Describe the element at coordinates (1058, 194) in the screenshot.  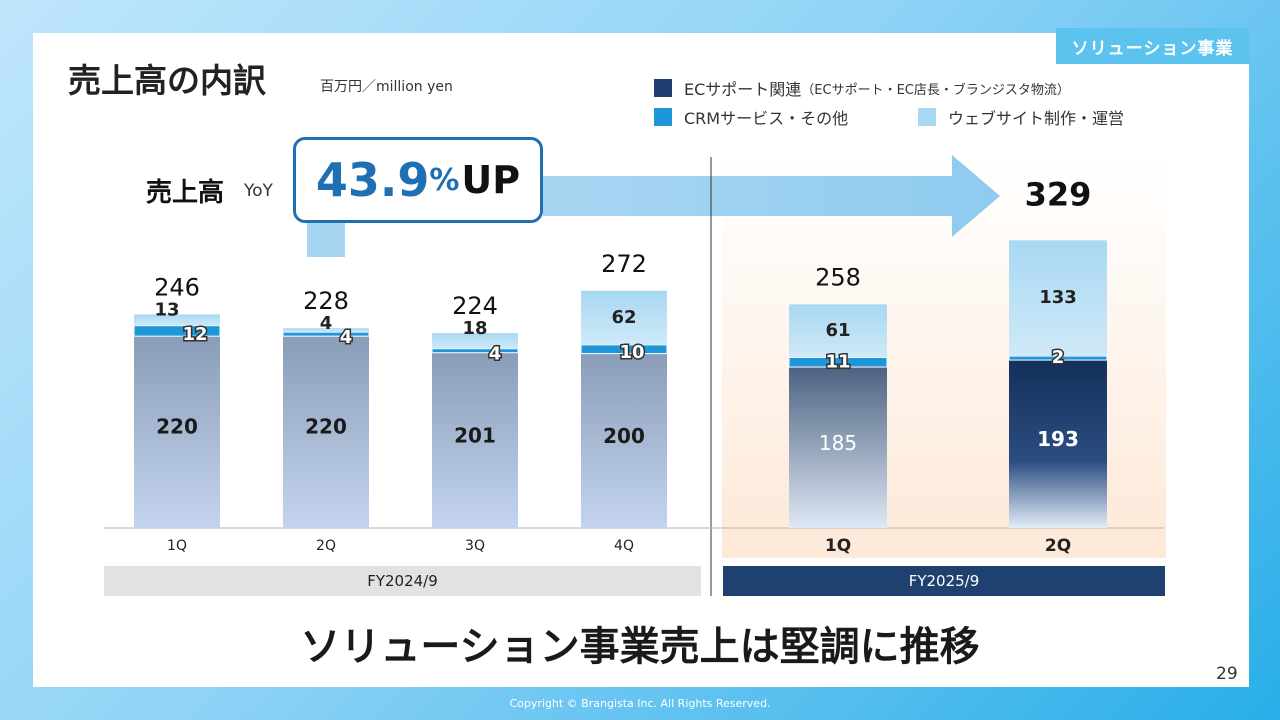
I see `label-total-6: 329` at that location.